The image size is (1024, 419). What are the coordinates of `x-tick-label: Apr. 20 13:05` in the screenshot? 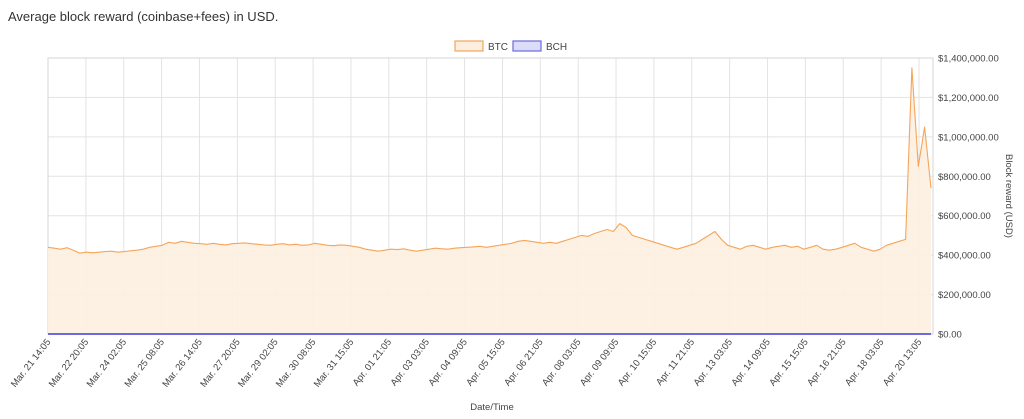 It's located at (902, 362).